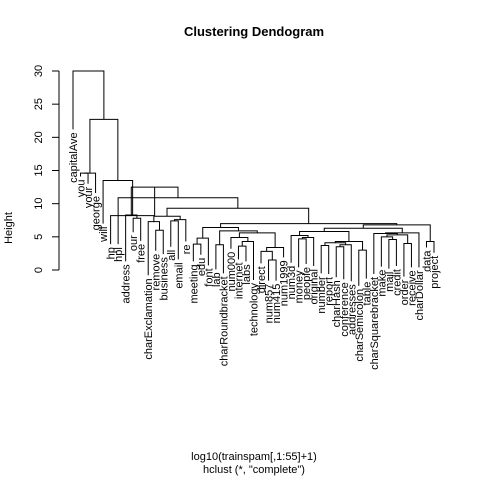 This screenshot has width=480, height=480. What do you see at coordinates (360, 325) in the screenshot?
I see `leaf-label: charSemicolon` at bounding box center [360, 325].